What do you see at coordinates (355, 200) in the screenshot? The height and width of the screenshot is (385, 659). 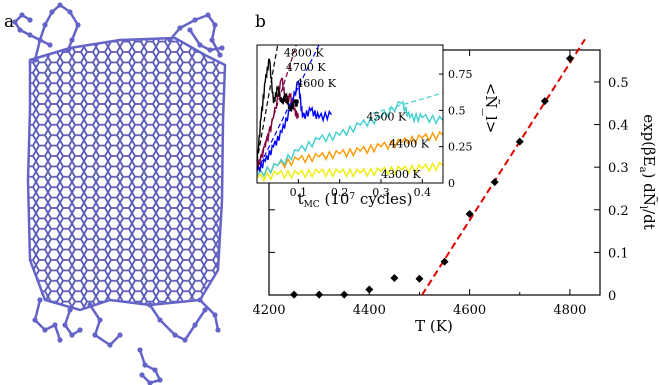 I see `inset-x-axis-label: tMC (107 cycles)` at bounding box center [355, 200].